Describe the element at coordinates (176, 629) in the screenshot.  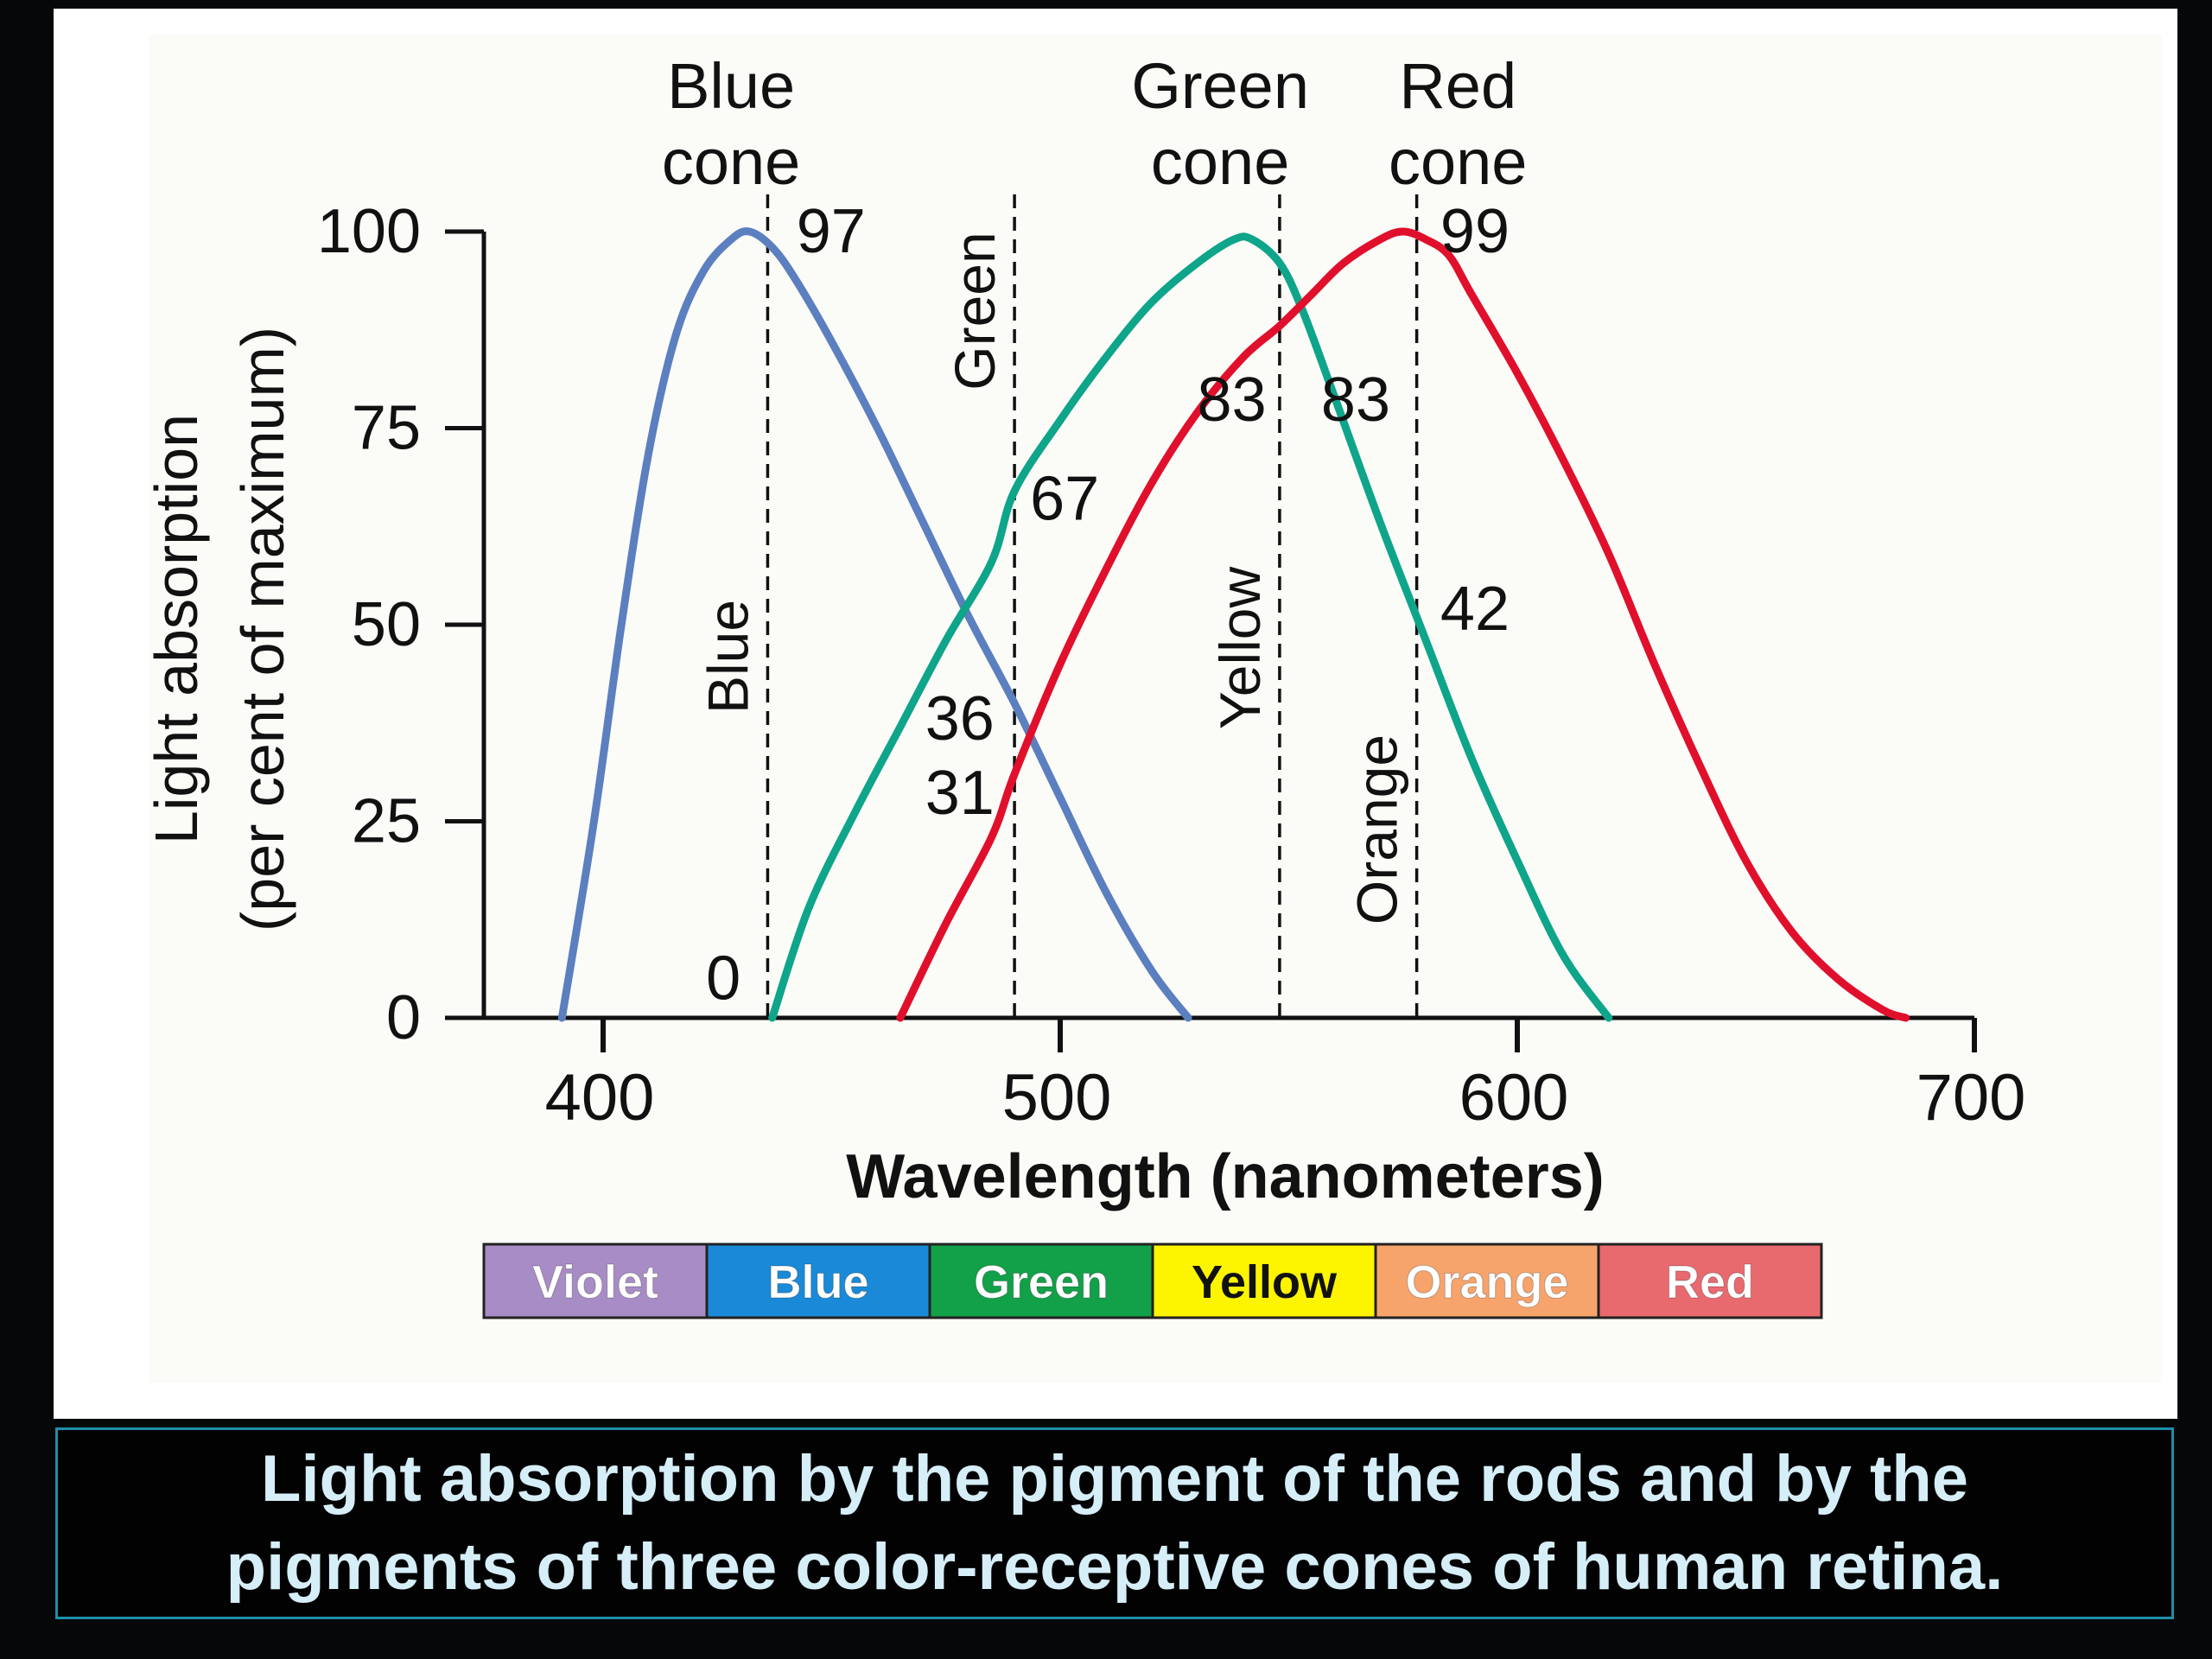
I see `y-axis-label-line-1: Light absorption` at that location.